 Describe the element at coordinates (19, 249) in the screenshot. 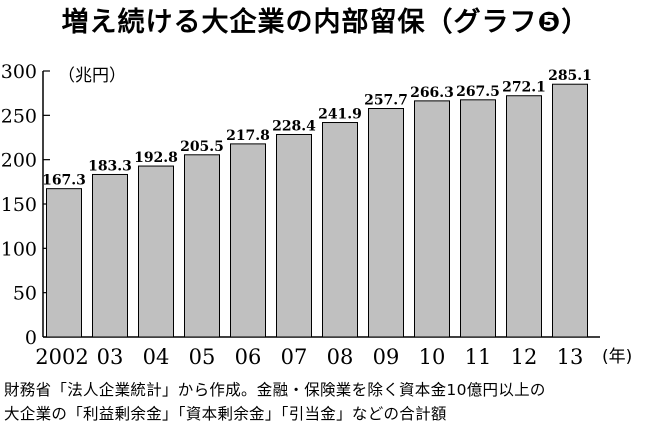

I see `y-tick-label: 100` at that location.